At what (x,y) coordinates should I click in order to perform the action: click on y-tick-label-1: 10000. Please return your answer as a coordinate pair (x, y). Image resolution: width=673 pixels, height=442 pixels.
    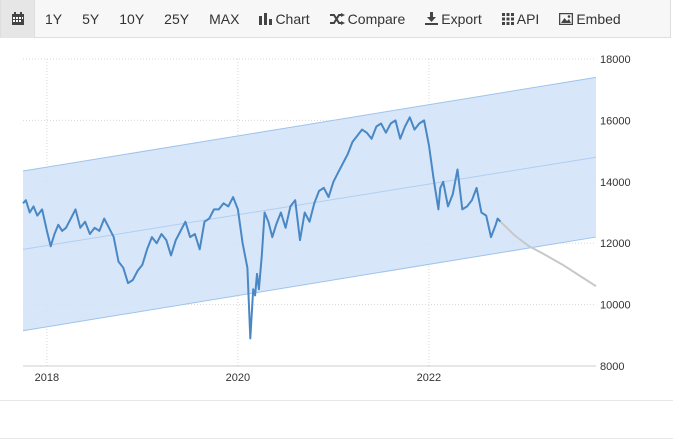
    Looking at the image, I should click on (615, 306).